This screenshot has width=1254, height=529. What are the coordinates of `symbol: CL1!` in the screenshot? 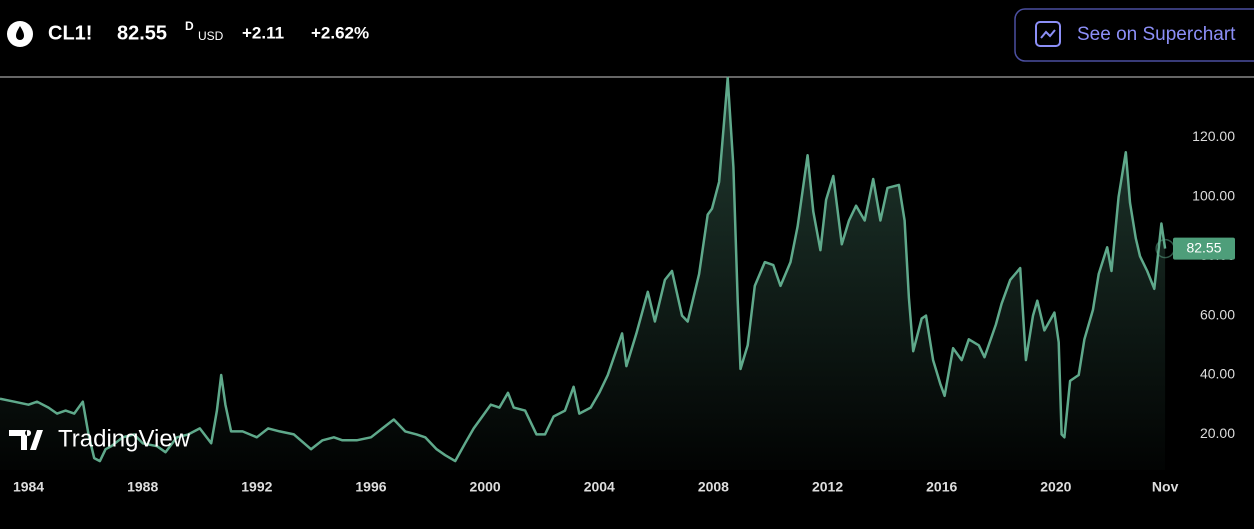 It's located at (70, 33).